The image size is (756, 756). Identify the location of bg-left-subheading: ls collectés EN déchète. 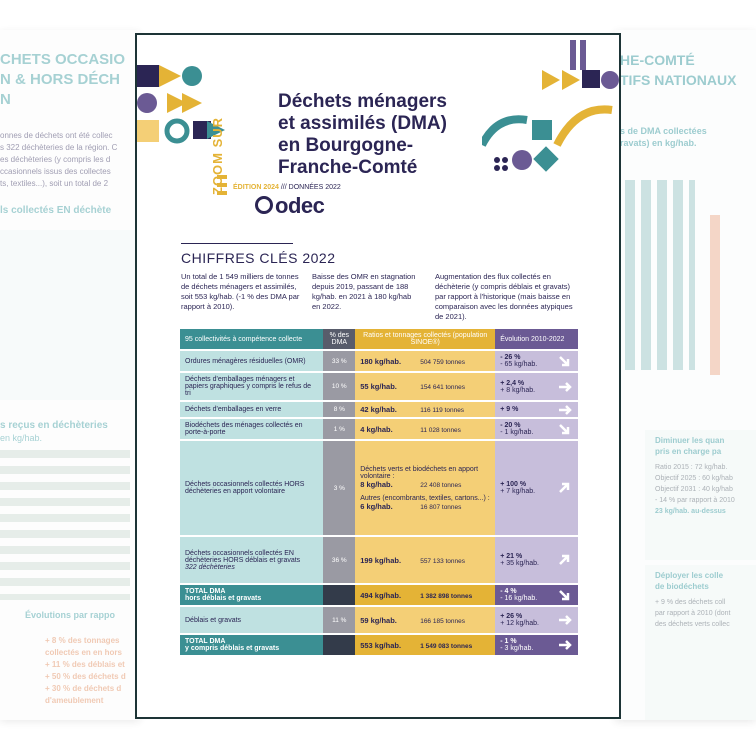
(56, 210).